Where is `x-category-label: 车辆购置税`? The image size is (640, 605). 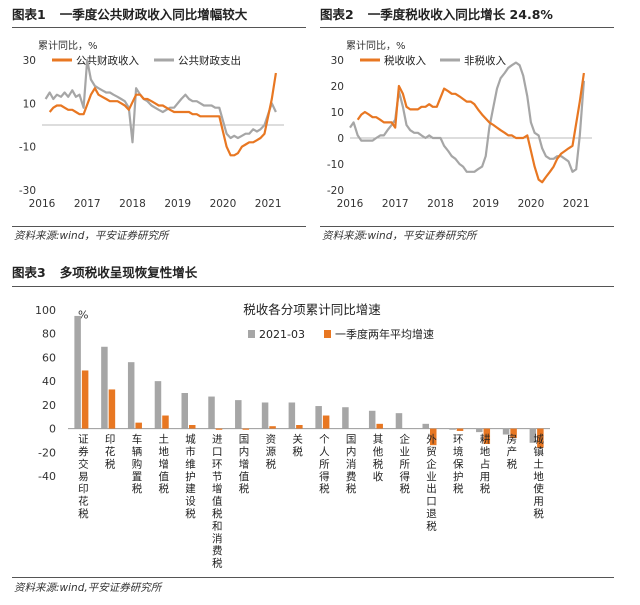 x-category-label: 车辆购置税 is located at coordinates (137, 464).